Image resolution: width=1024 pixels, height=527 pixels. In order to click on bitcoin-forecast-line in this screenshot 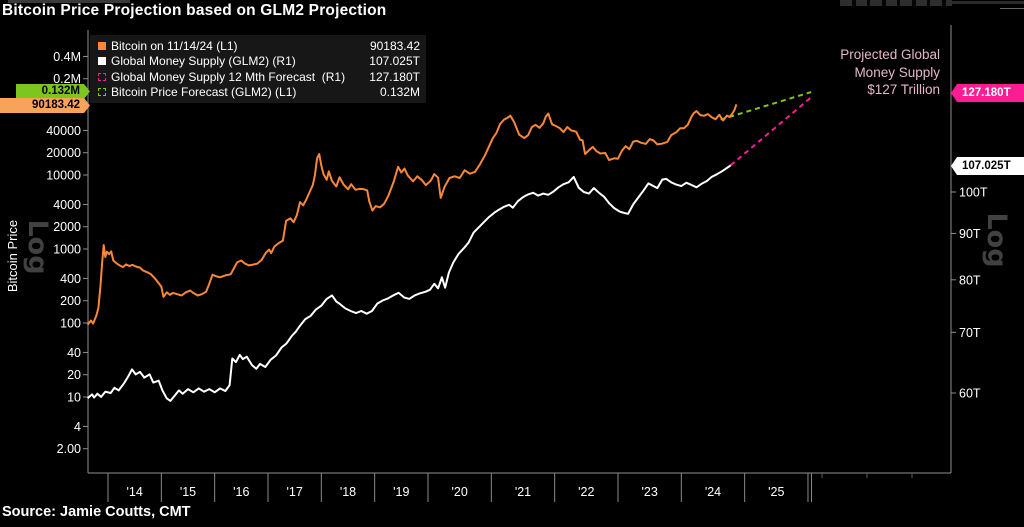, I will do `click(766, 106)`.